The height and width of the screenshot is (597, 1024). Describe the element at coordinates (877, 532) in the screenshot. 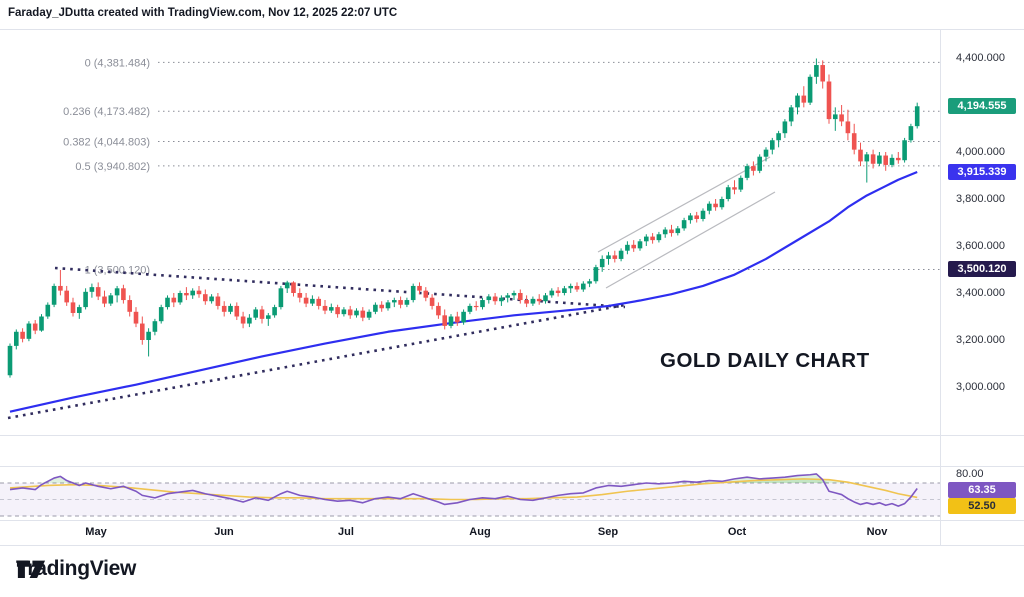

I see `month-label-nov: Nov` at that location.